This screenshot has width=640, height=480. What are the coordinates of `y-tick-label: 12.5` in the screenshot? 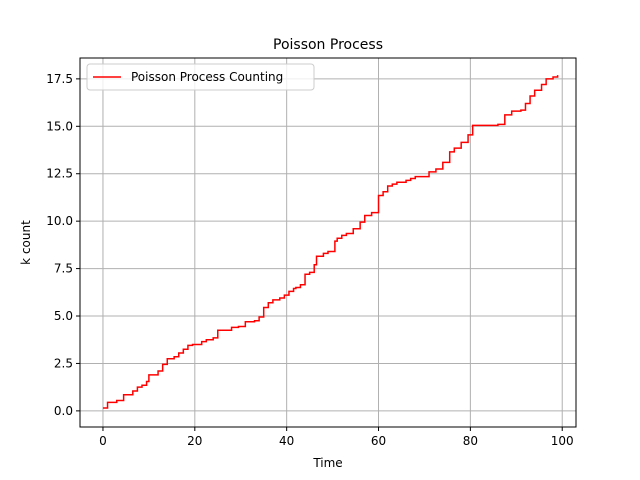 It's located at (59, 174).